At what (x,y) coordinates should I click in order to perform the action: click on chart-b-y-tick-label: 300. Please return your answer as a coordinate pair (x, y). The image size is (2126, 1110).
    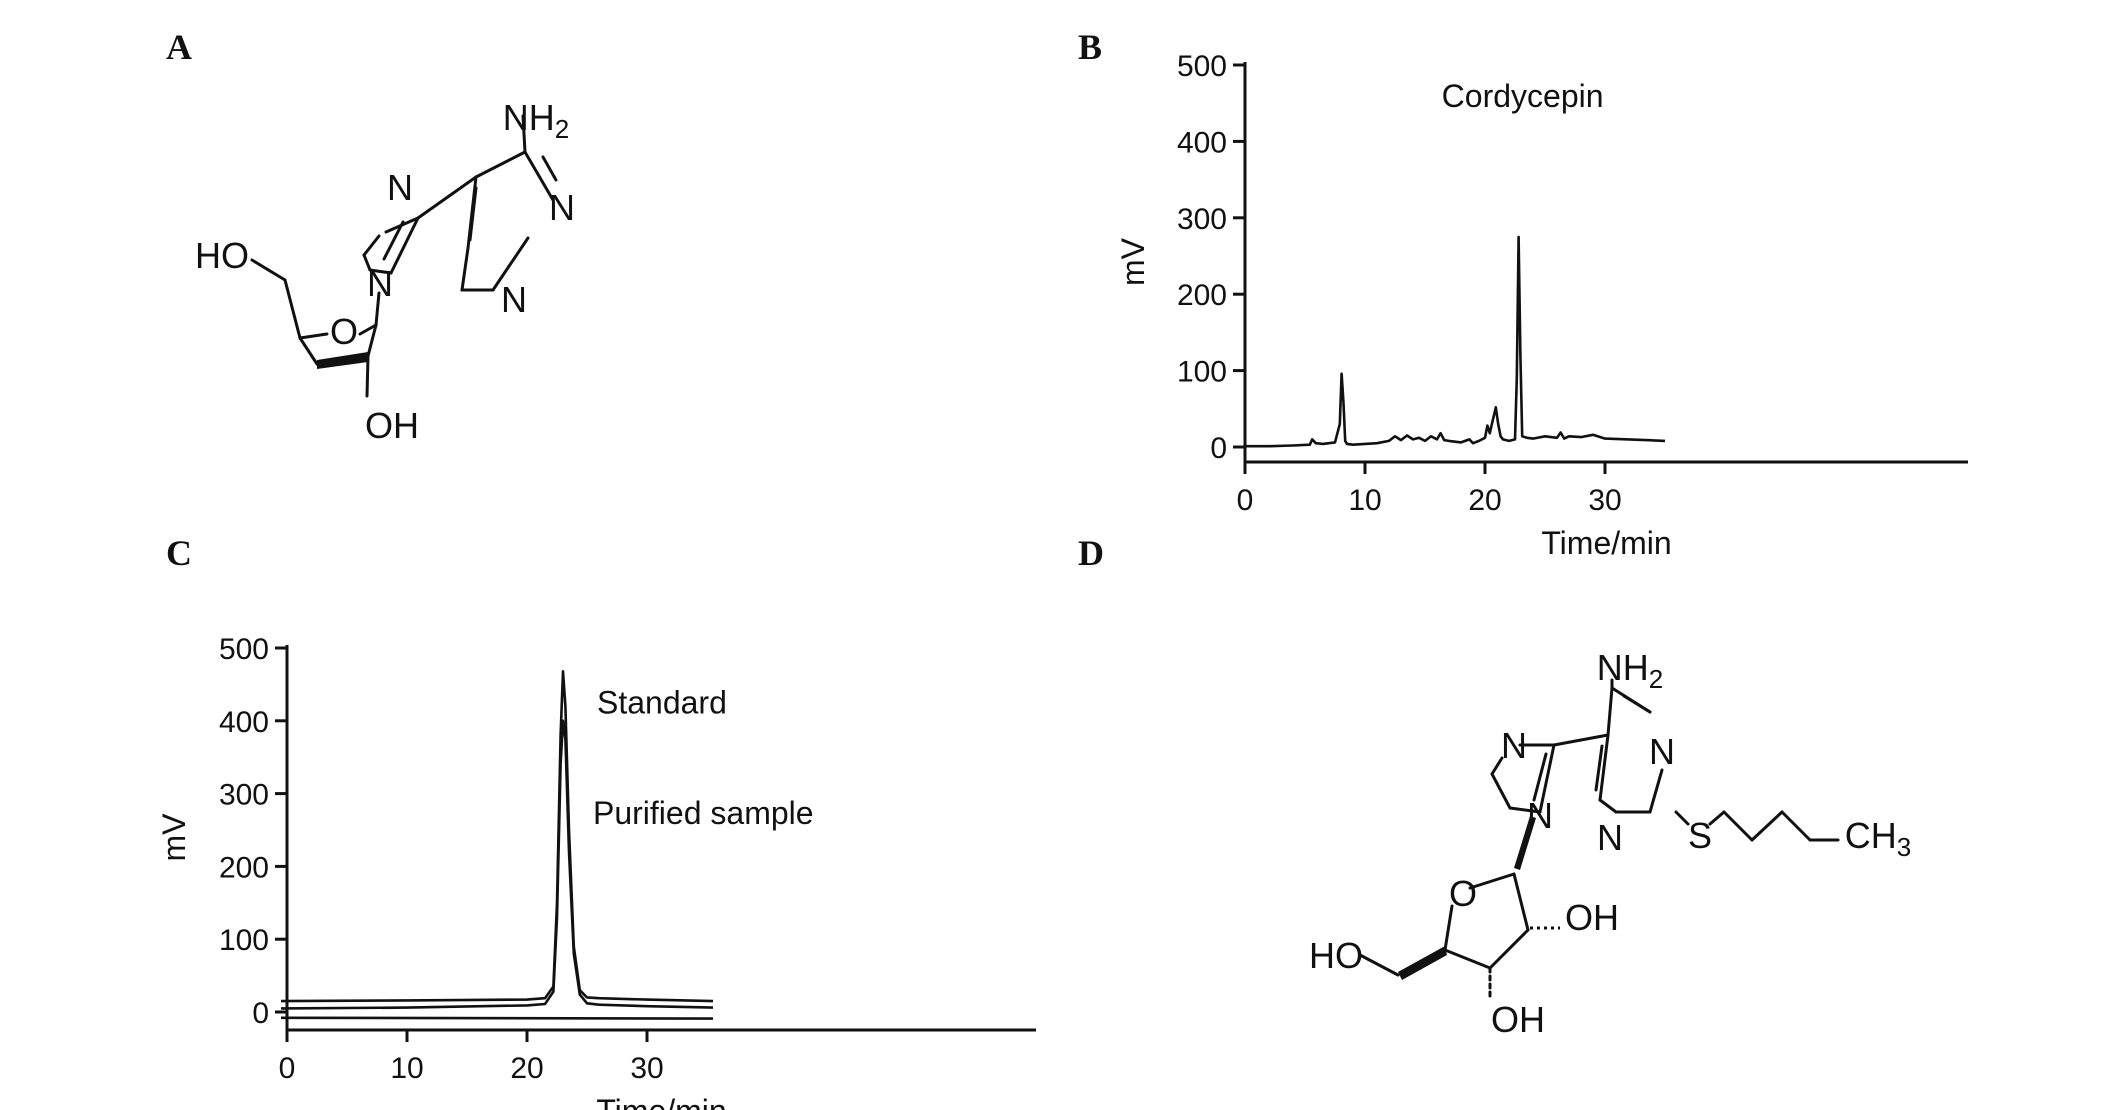
    Looking at the image, I should click on (1202, 219).